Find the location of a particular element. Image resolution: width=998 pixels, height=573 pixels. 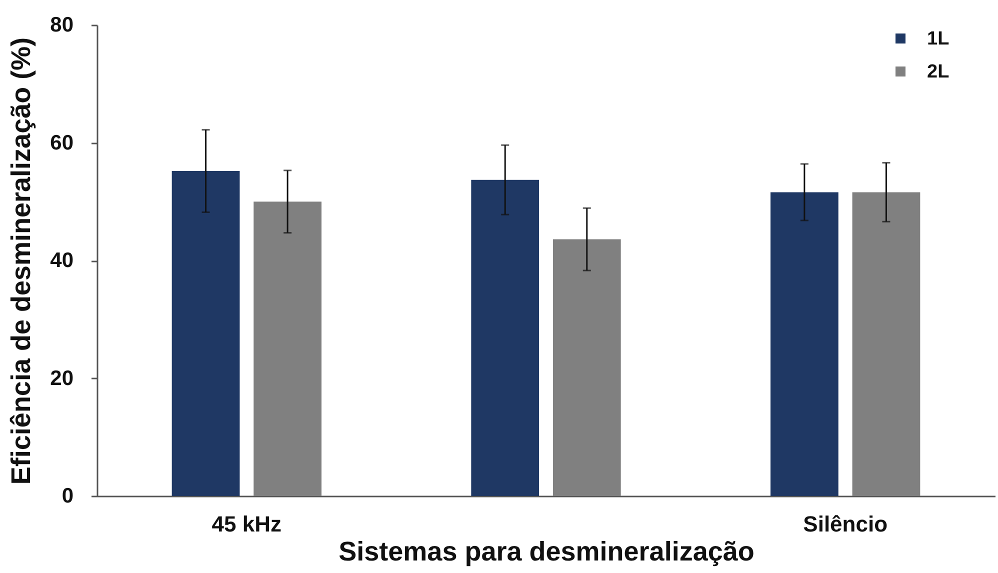

legend-label: 2L is located at coordinates (938, 72).